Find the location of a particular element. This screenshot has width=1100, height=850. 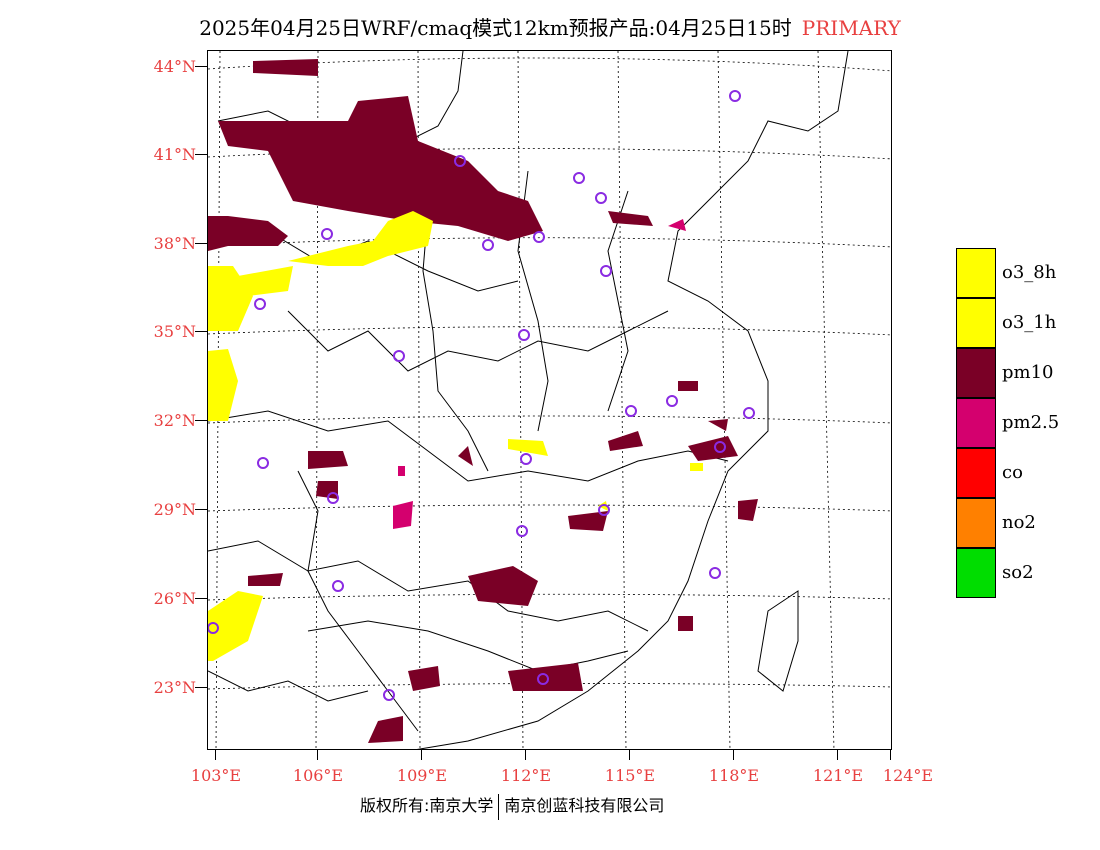

lon-label-103: 103°E is located at coordinates (216, 775).